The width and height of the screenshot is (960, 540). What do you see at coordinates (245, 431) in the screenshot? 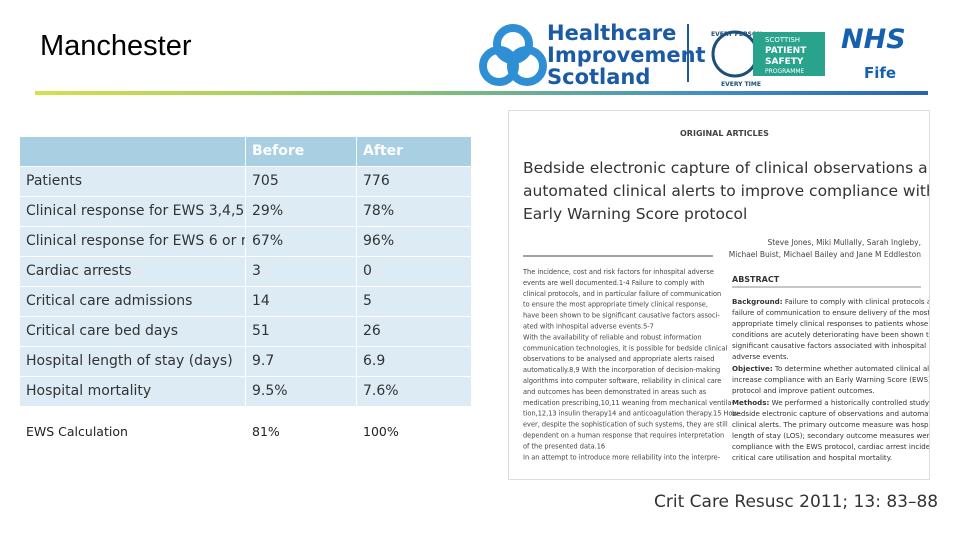
I see `table-row: EWS Calculation 81% 100%` at bounding box center [245, 431].